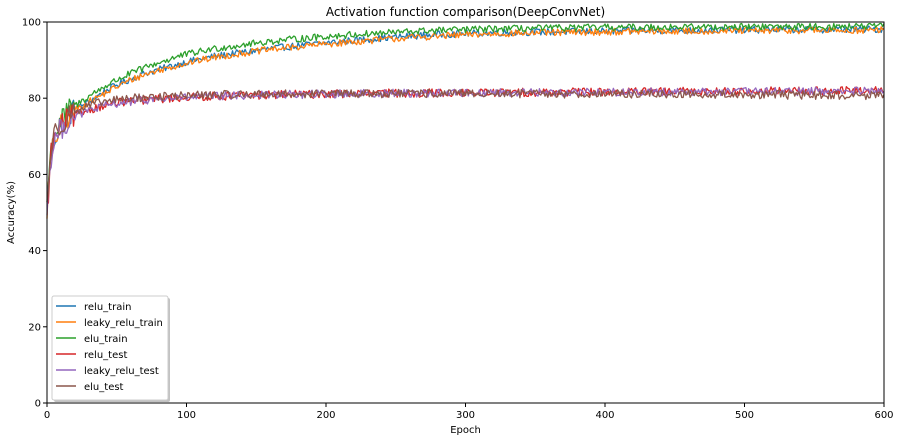  What do you see at coordinates (106, 339) in the screenshot?
I see `legend-label: elu_train` at bounding box center [106, 339].